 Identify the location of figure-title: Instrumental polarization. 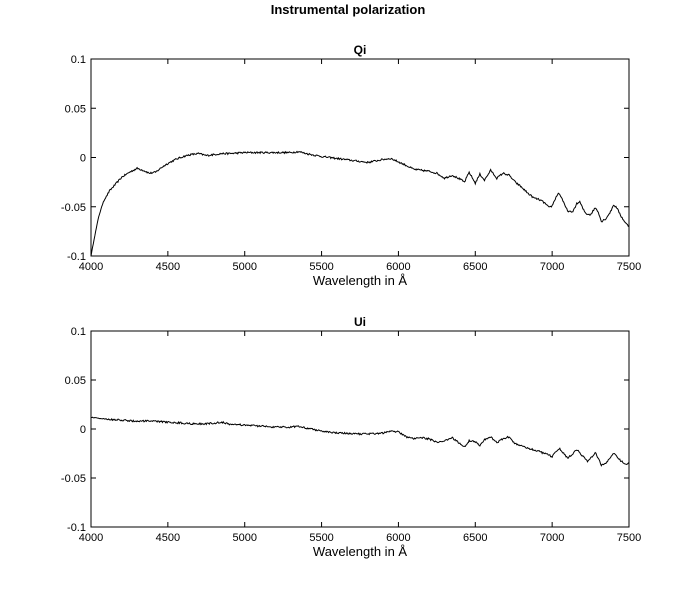
(348, 9).